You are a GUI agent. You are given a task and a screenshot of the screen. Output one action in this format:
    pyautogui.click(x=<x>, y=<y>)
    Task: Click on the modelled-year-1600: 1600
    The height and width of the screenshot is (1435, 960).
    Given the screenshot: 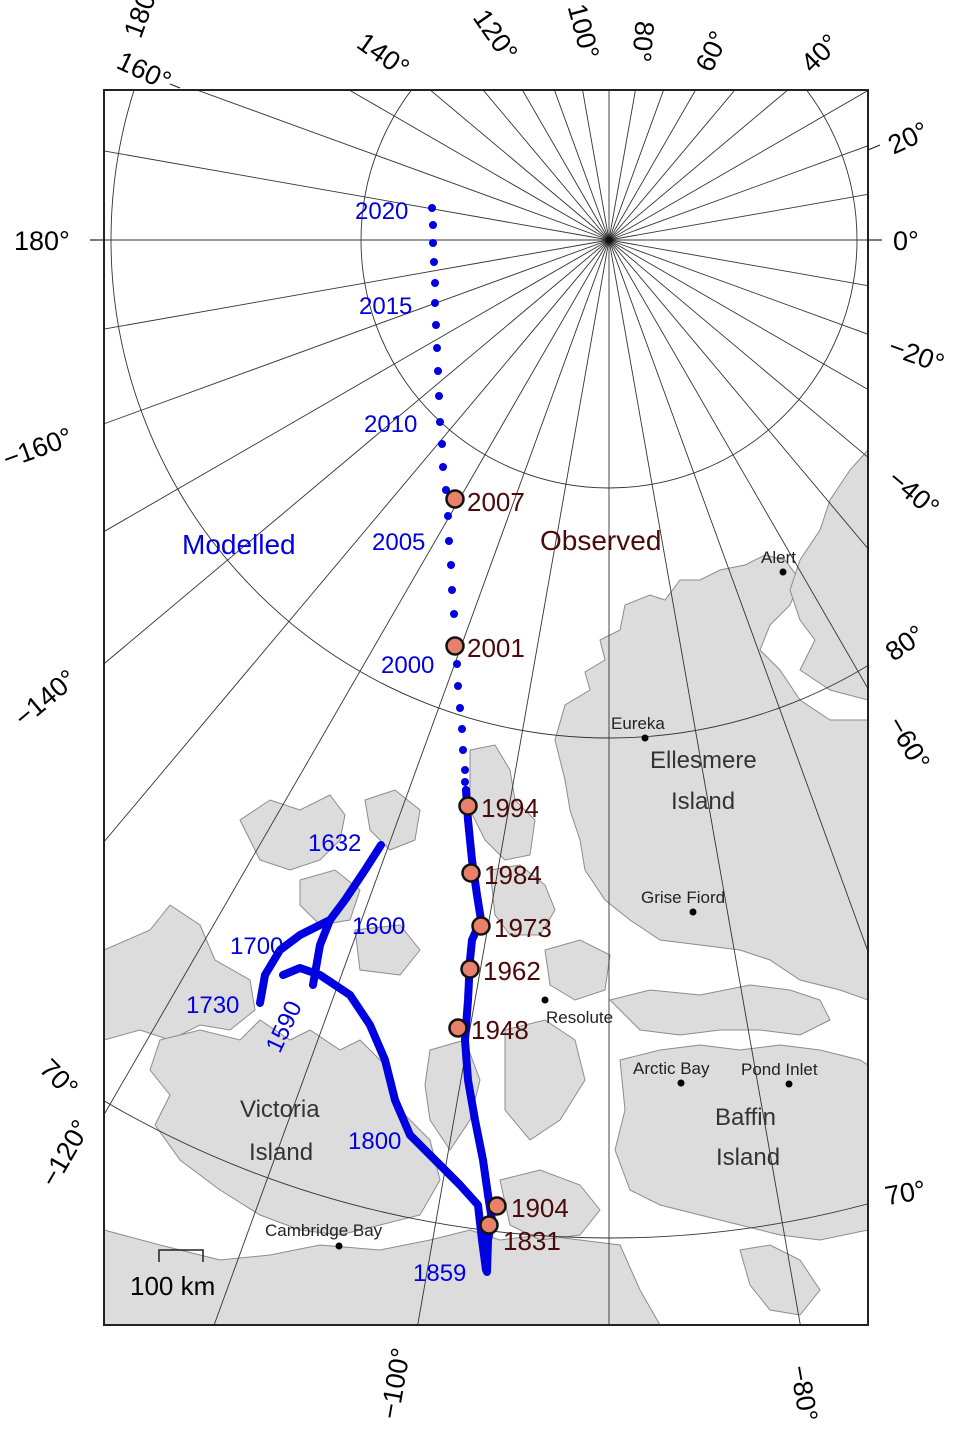 What is the action you would take?
    pyautogui.click(x=379, y=926)
    